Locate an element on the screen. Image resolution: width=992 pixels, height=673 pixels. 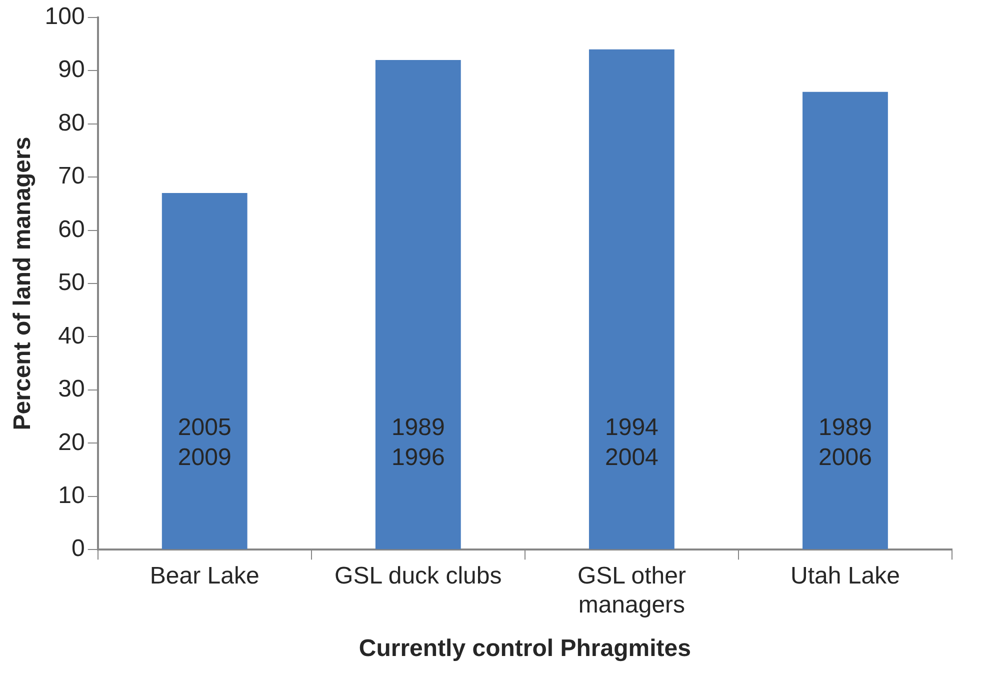
y-tick-label: 10 is located at coordinates (71, 496).